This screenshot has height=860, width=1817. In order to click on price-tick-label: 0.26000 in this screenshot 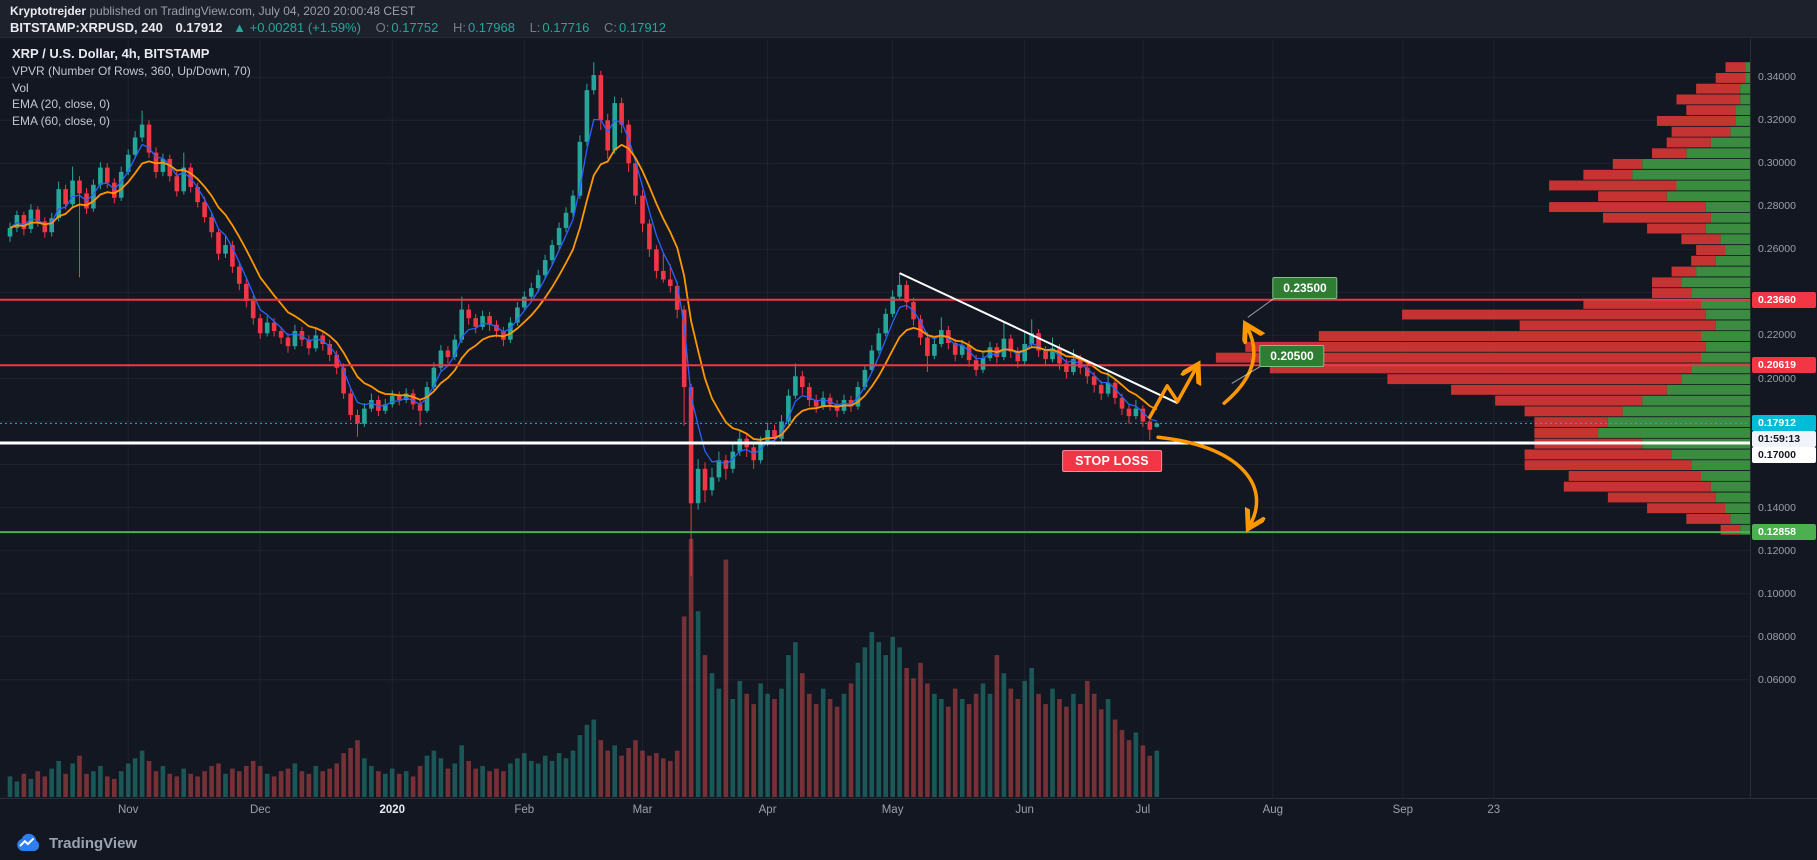, I will do `click(1777, 249)`.